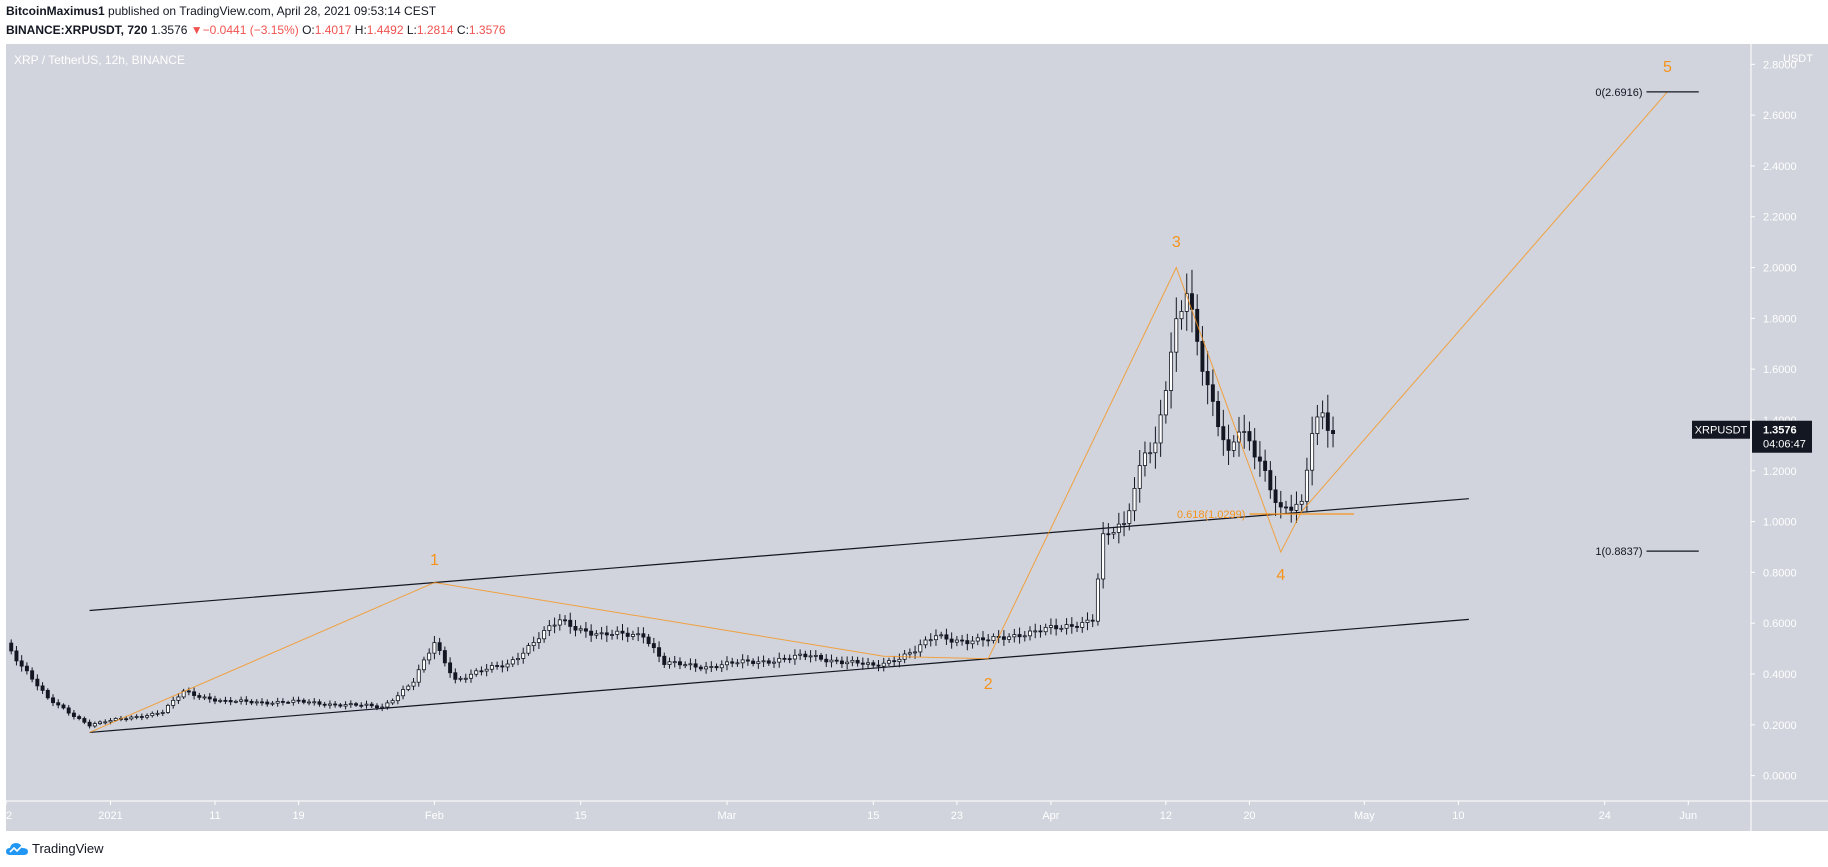 The image size is (1828, 867). Describe the element at coordinates (1364, 816) in the screenshot. I see `x-tick-label: May` at that location.